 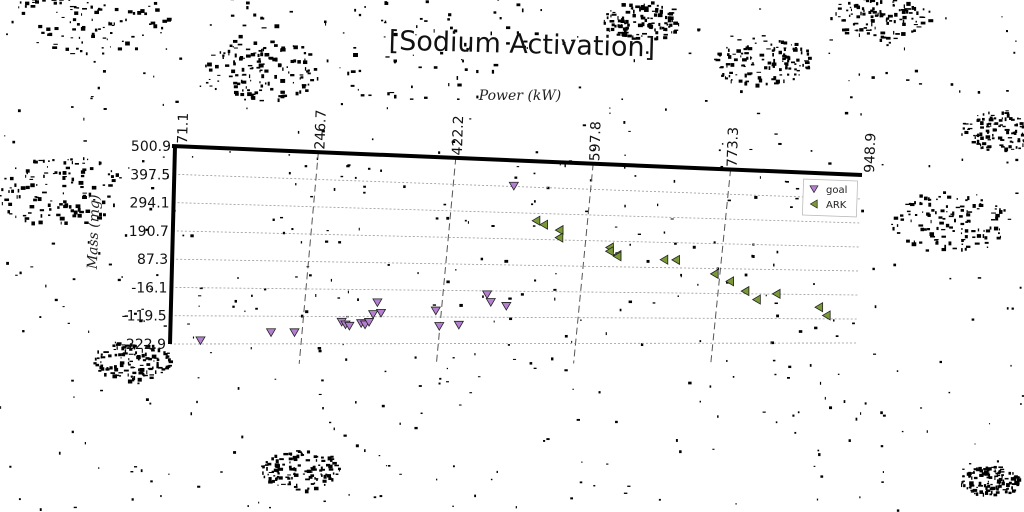 I want to click on x-tick-label: 246.7, so click(x=320, y=129).